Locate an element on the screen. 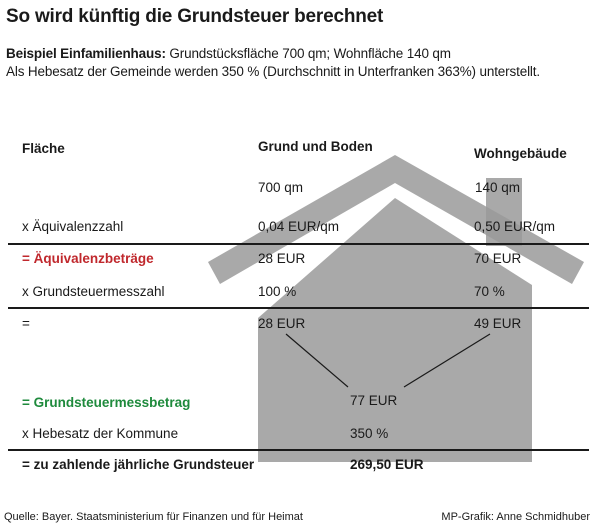 The image size is (594, 532). total-value: 269,50 EUR is located at coordinates (387, 464).